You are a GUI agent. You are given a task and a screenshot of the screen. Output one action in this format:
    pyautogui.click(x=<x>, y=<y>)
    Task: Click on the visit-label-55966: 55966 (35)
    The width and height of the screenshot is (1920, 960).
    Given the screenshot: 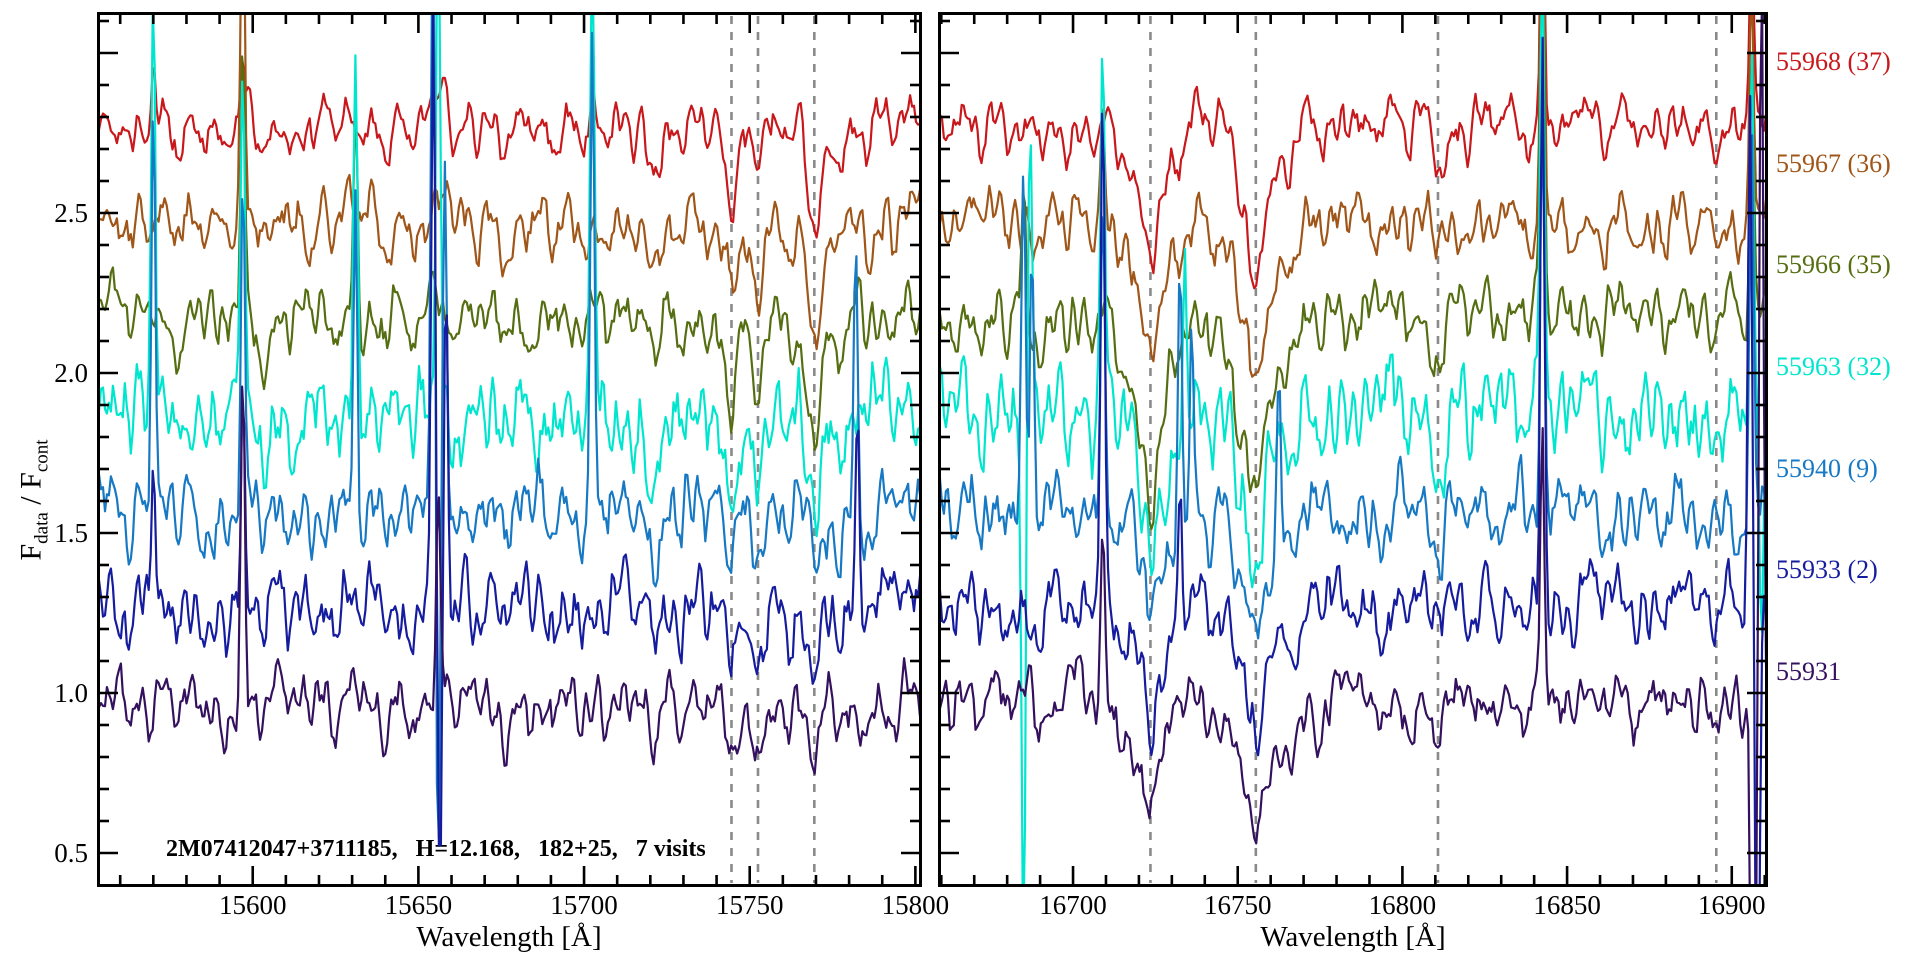 What is the action you would take?
    pyautogui.click(x=1833, y=264)
    